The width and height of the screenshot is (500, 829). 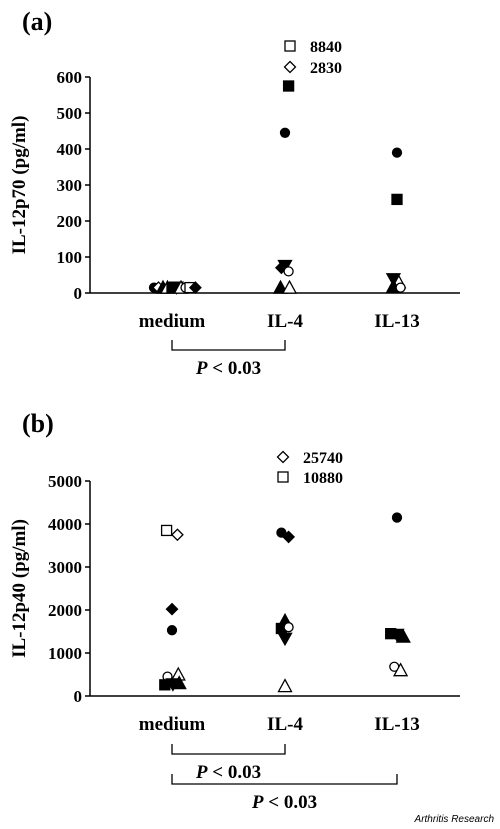 I want to click on panel-a-y-tick-label: 400, so click(x=70, y=149).